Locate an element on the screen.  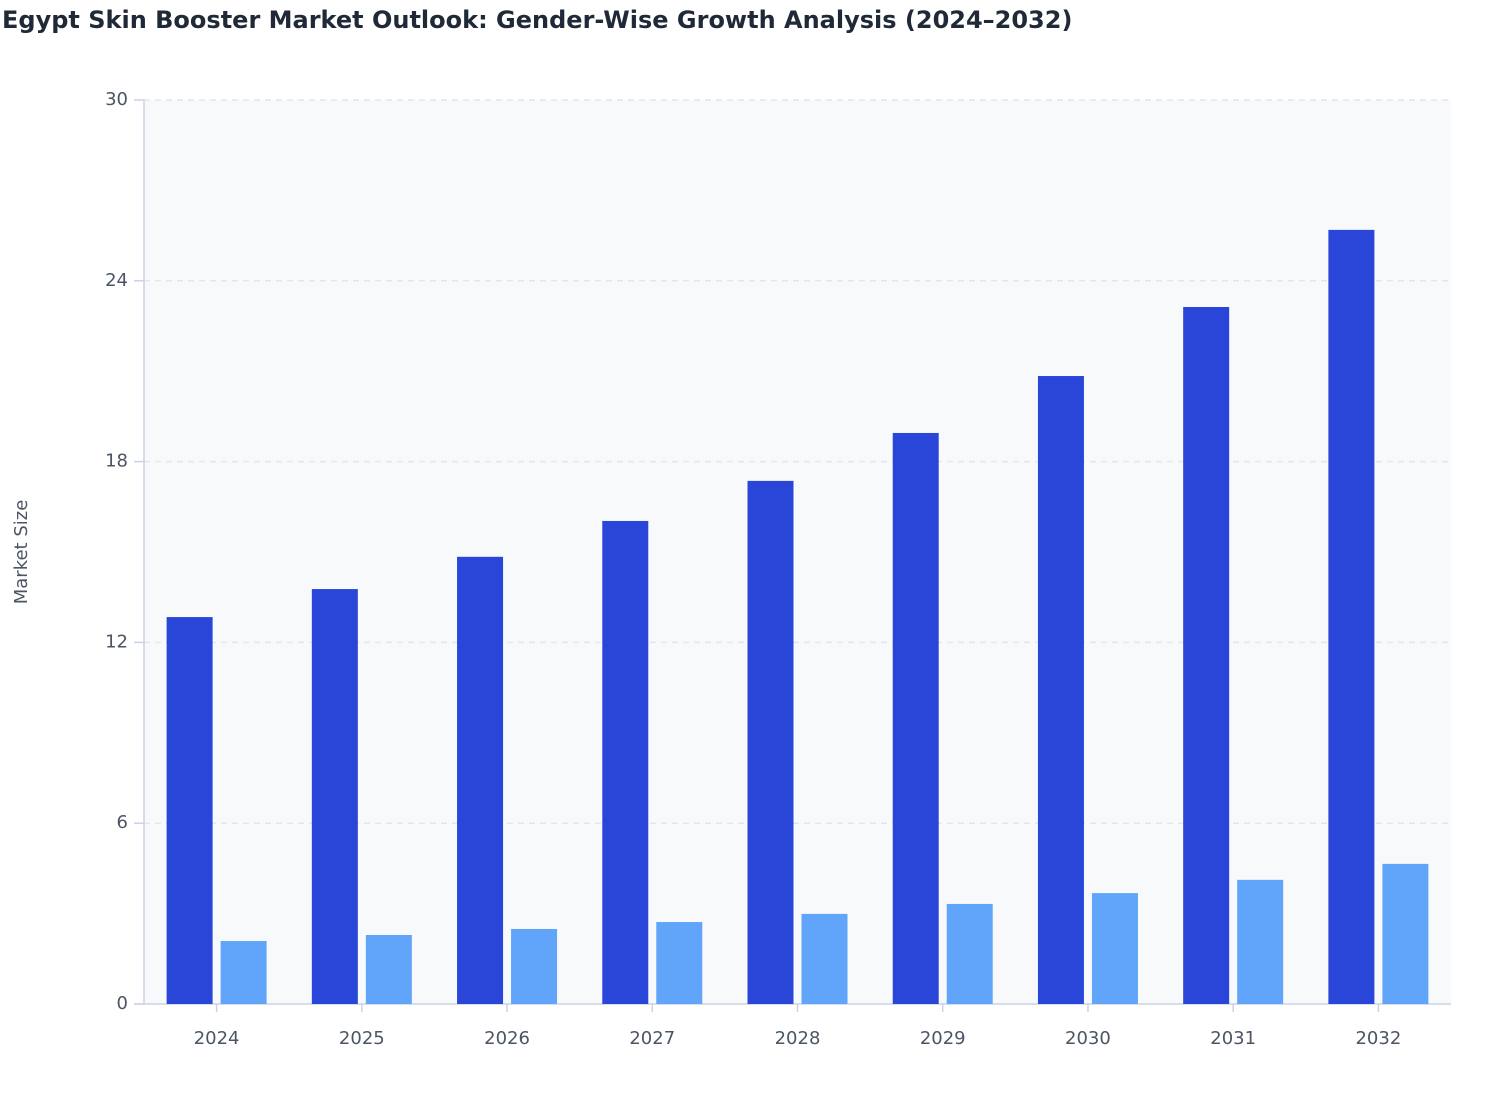
x-tick-label: 2030 is located at coordinates (1088, 1038).